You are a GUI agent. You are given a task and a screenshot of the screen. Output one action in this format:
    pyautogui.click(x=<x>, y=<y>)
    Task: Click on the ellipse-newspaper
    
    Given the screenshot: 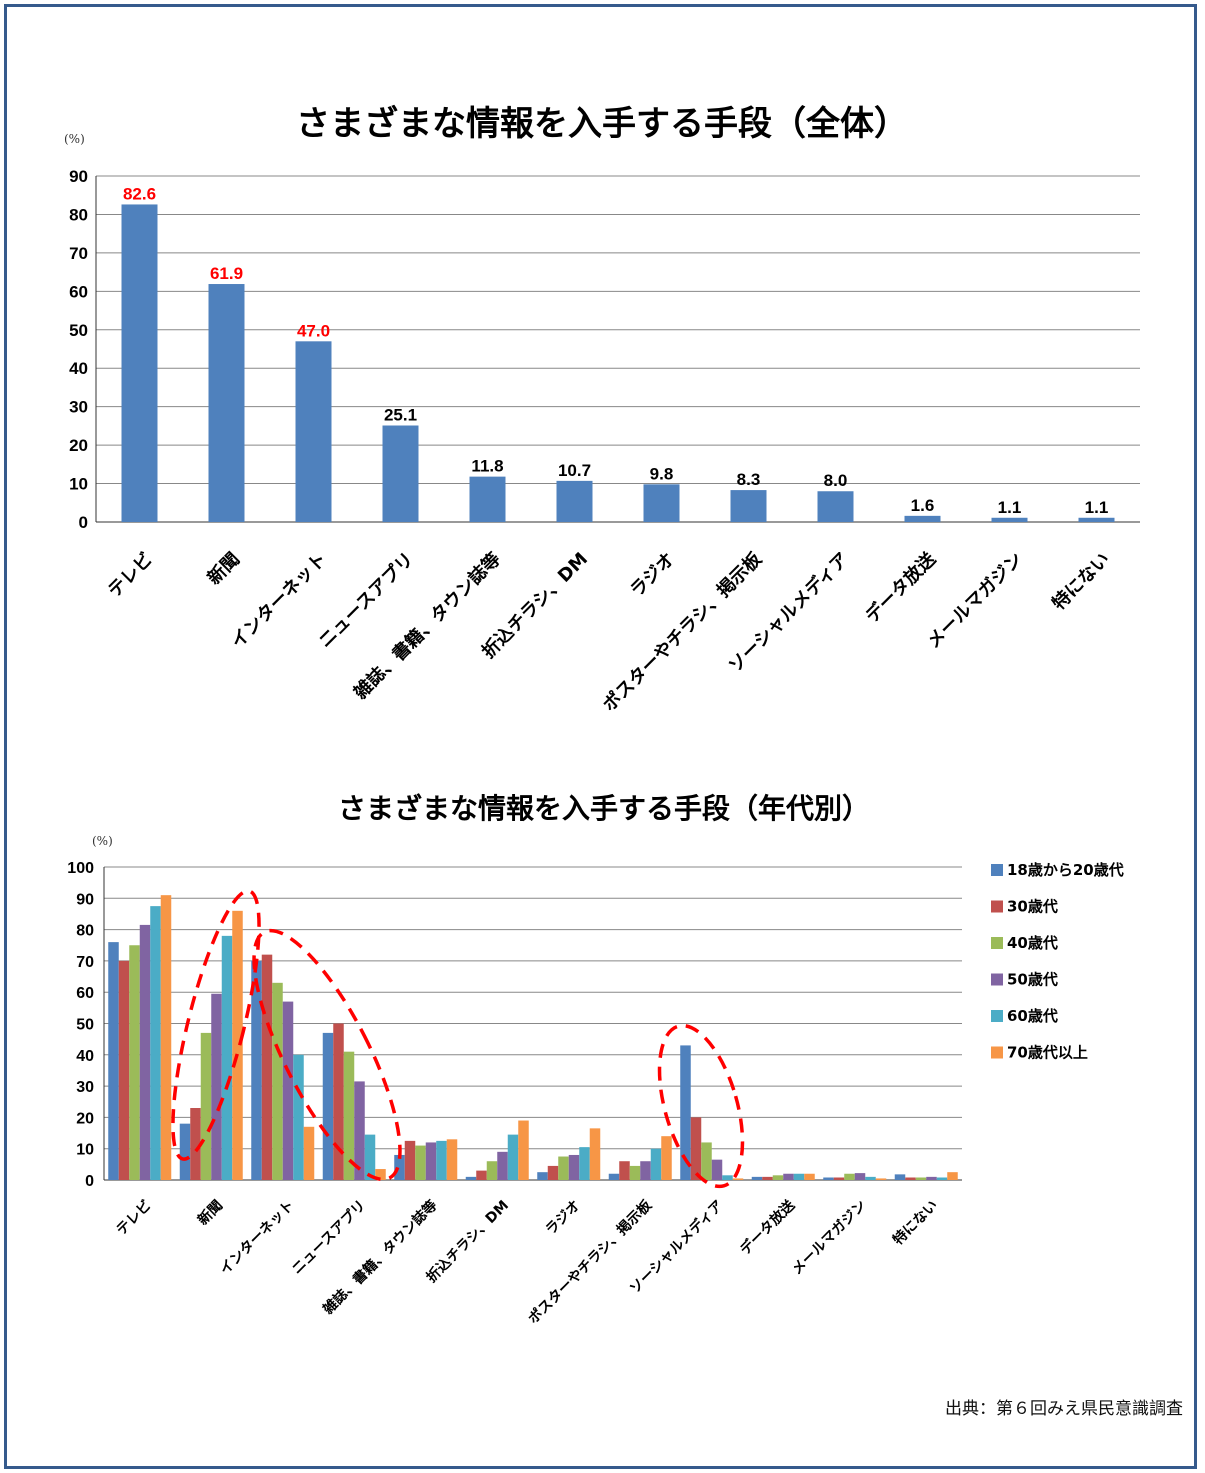 What is the action you would take?
    pyautogui.click(x=216, y=1025)
    